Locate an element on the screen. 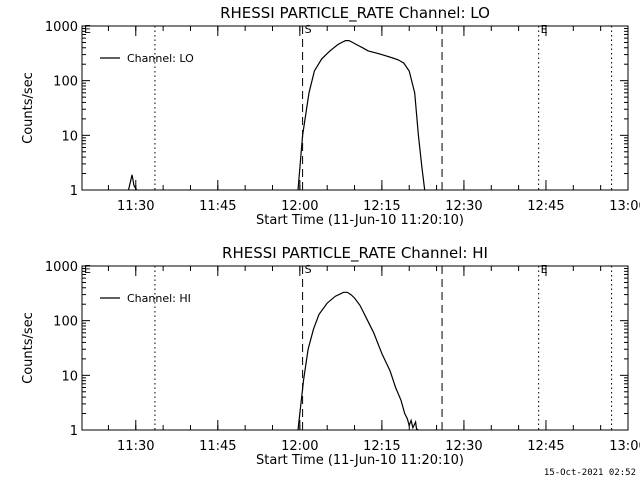 This screenshot has height=480, width=640. chart-title: RHESSI PARTICLE_RATE Channel: HI is located at coordinates (355, 253).